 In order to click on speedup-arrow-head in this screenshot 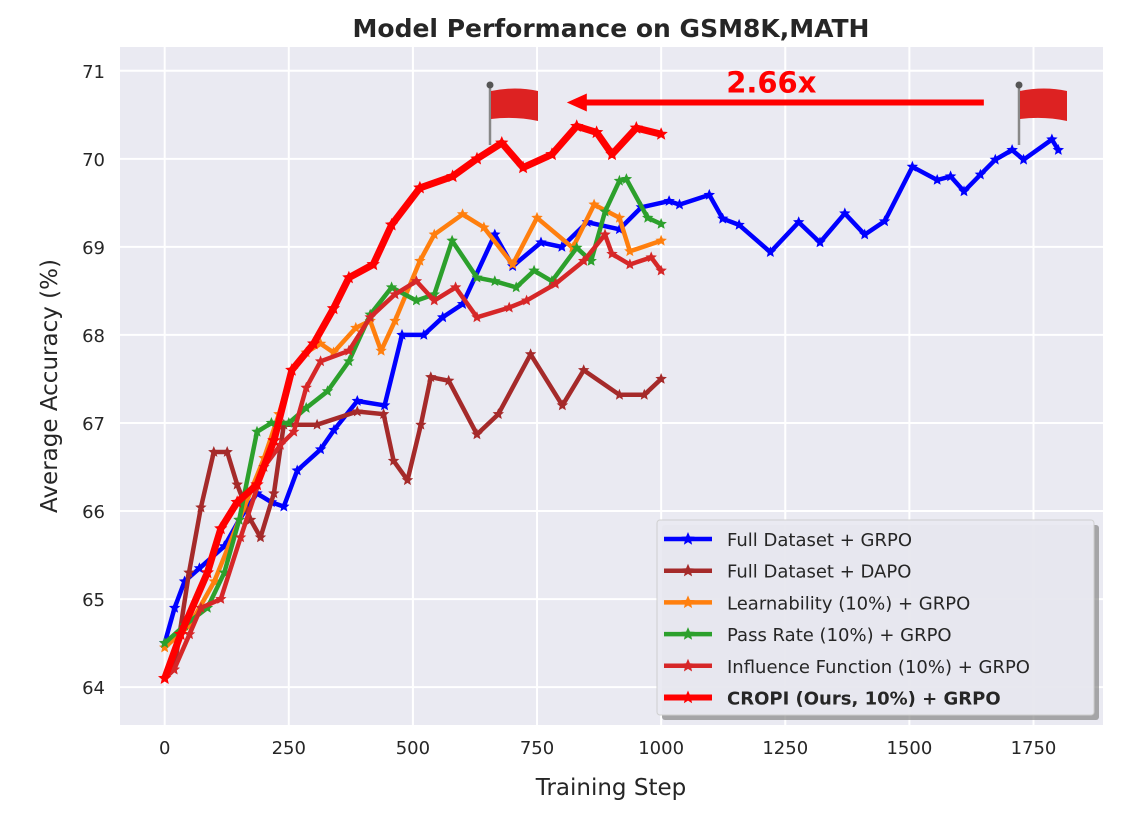, I will do `click(576, 102)`.